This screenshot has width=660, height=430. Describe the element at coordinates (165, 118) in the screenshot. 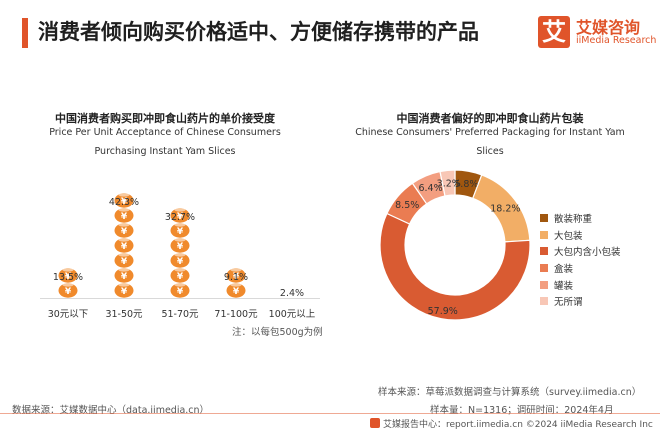

I see `bar-chart-title: 中国消费者购买即冲即食山药片的单价接受度` at that location.